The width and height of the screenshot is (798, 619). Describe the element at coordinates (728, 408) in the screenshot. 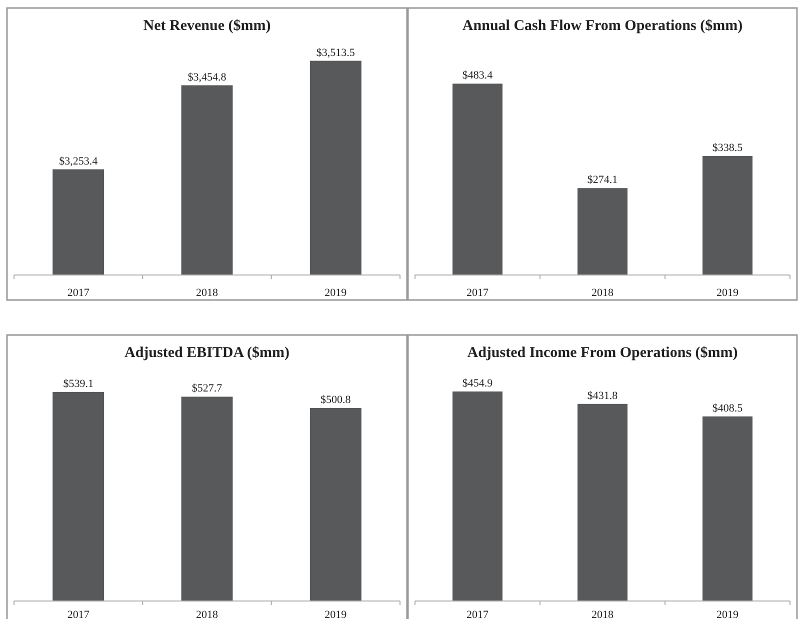

I see `data-label: $408.5` at that location.